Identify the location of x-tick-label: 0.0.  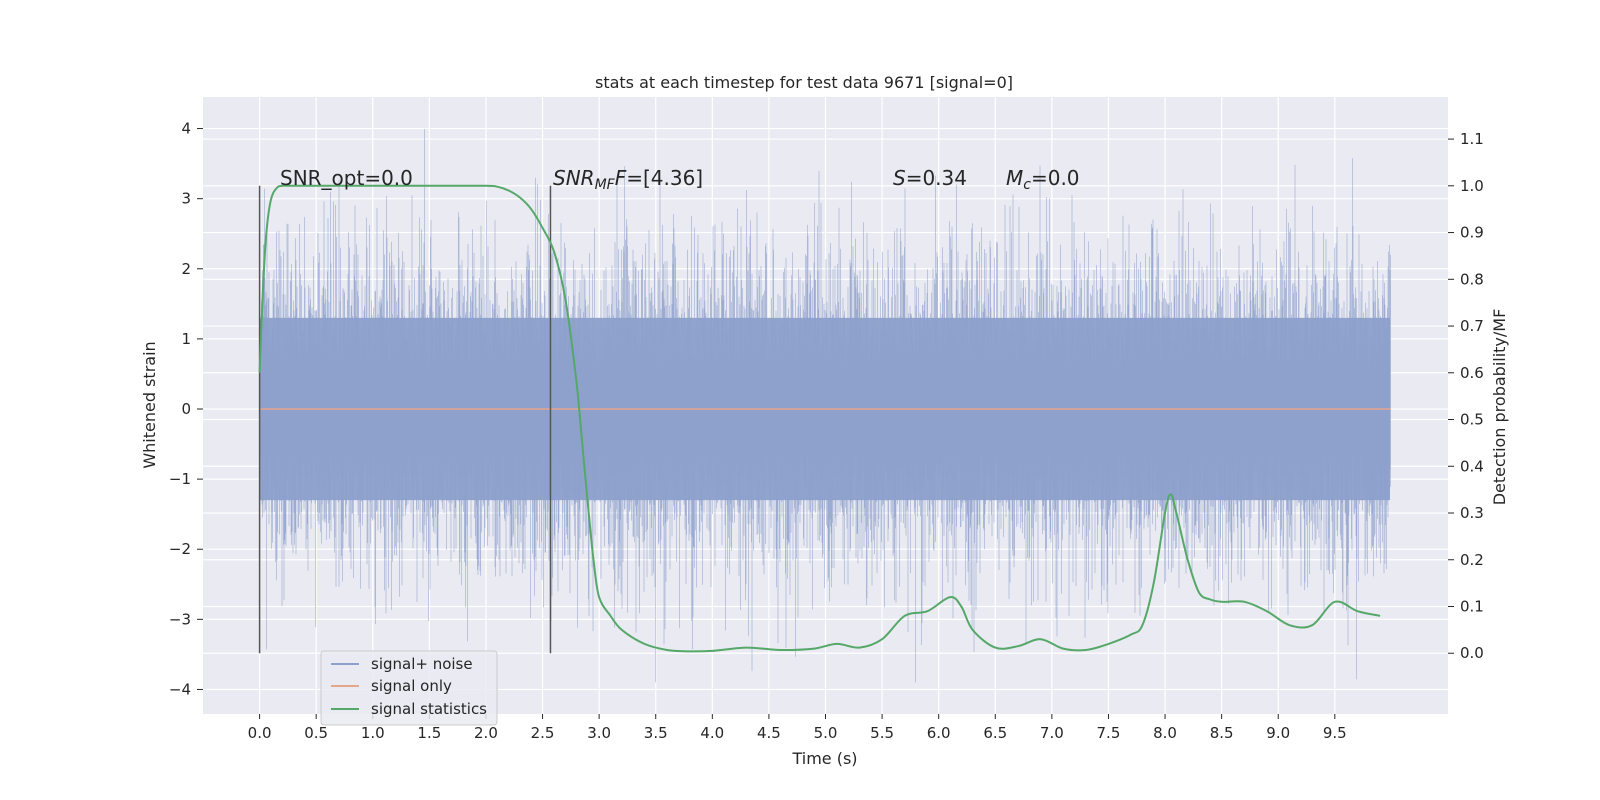
(260, 733).